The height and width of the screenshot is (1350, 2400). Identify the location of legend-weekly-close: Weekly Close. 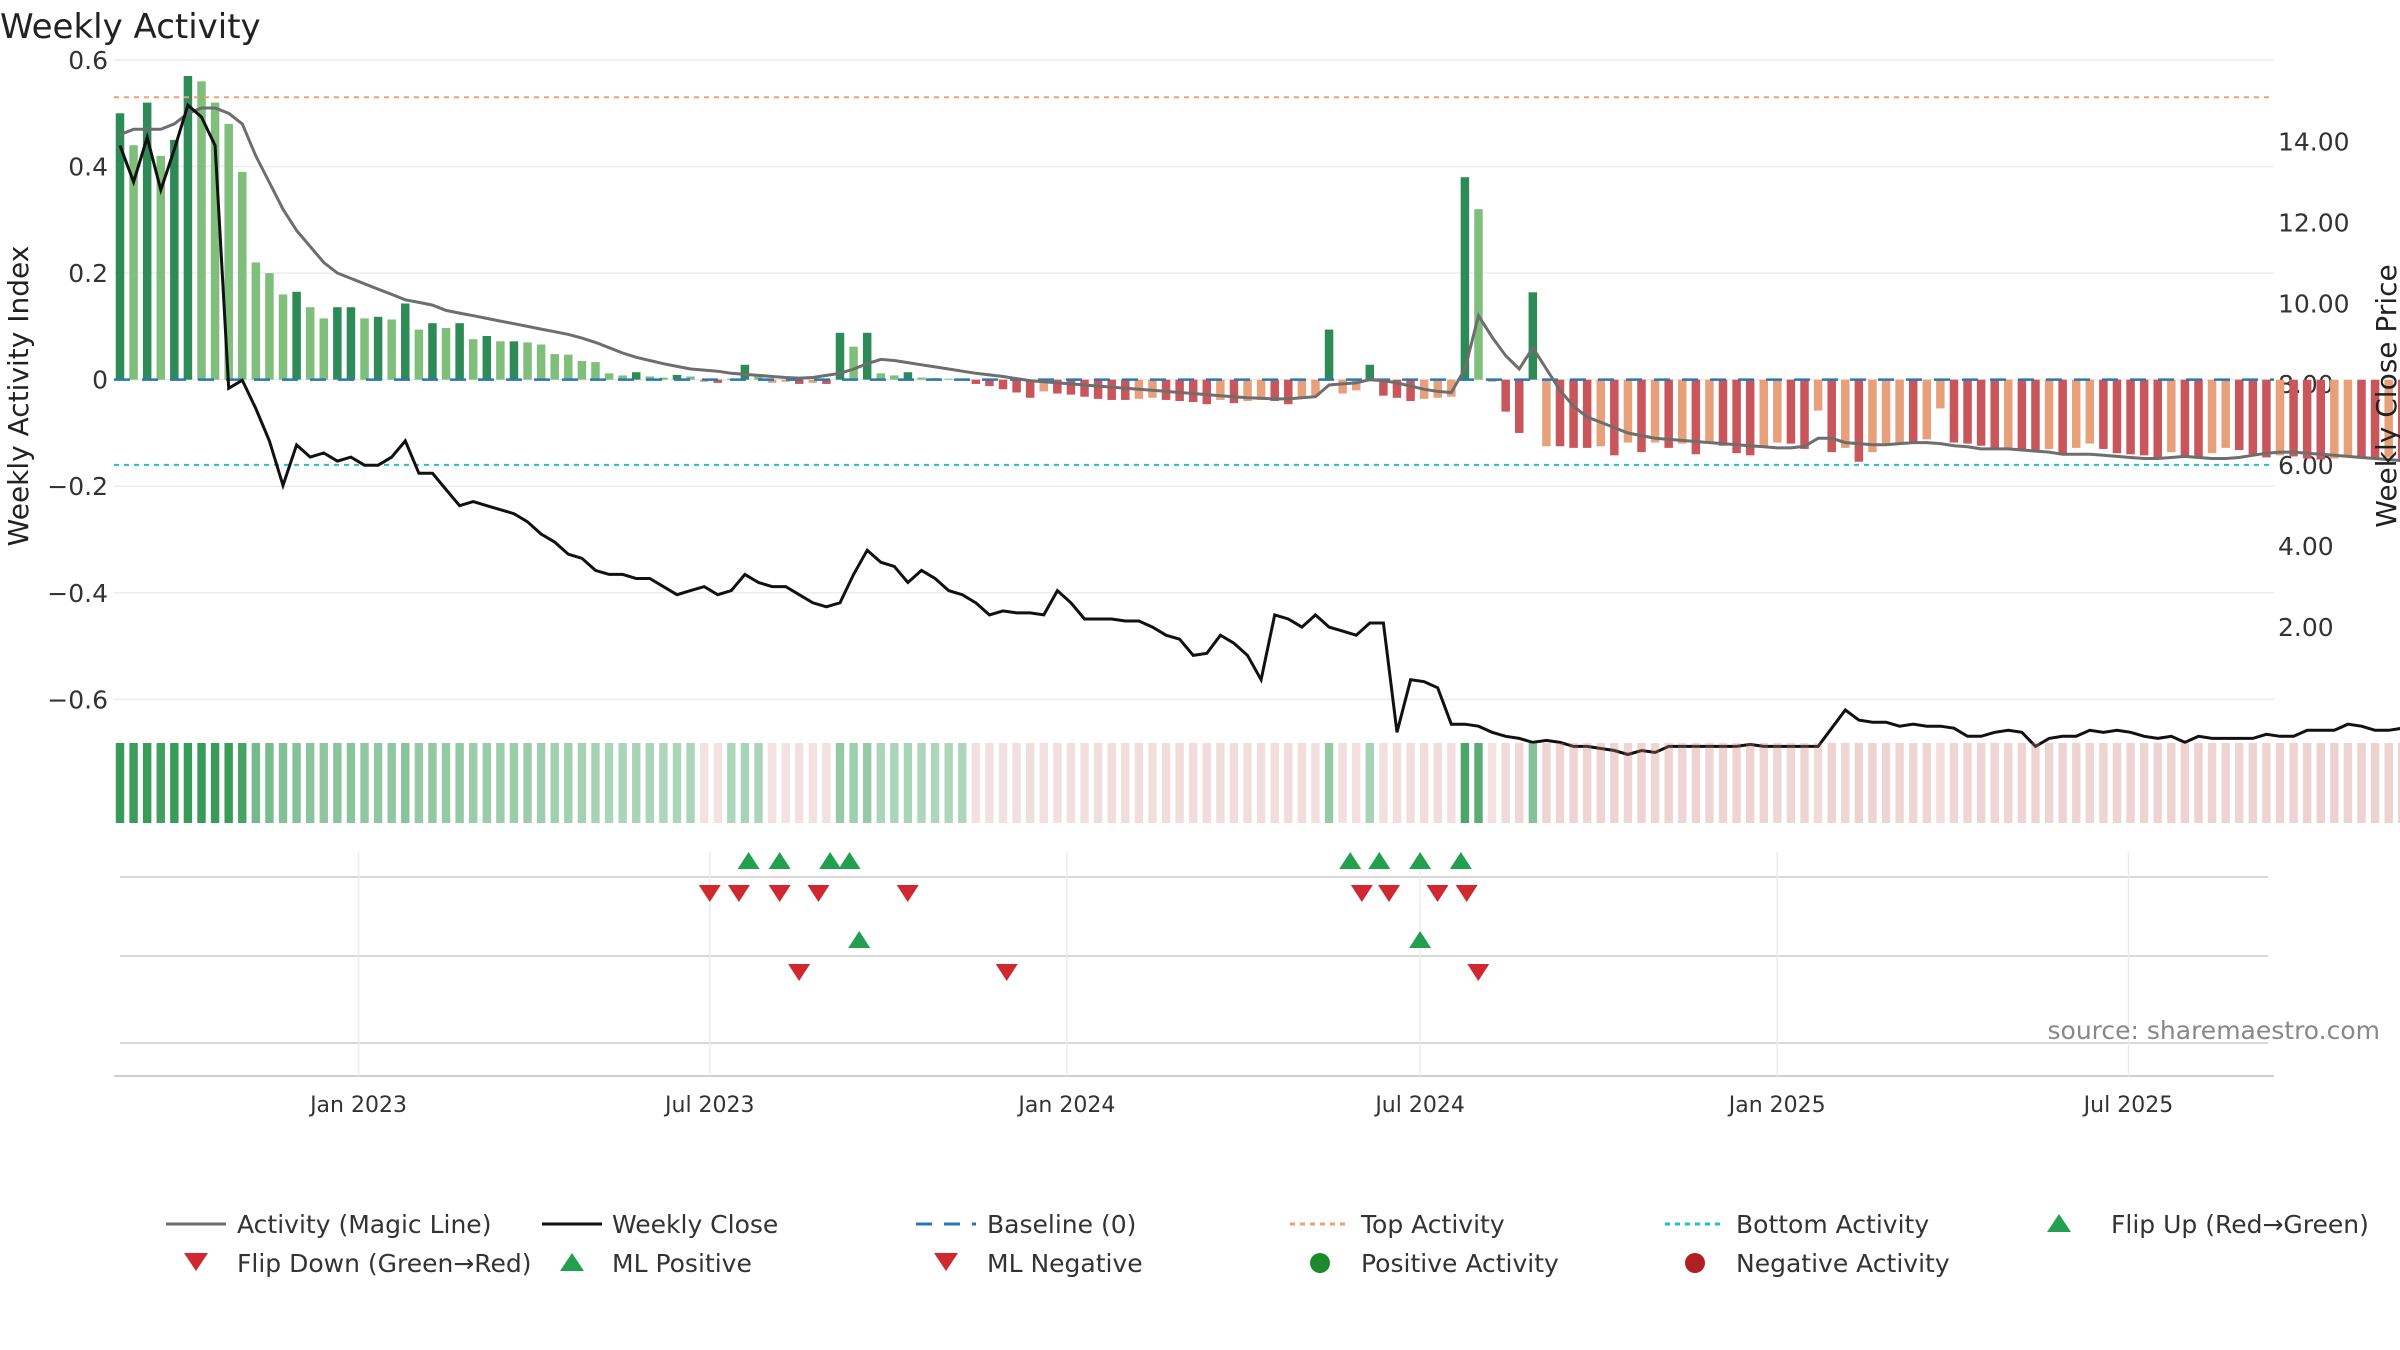
(695, 1224).